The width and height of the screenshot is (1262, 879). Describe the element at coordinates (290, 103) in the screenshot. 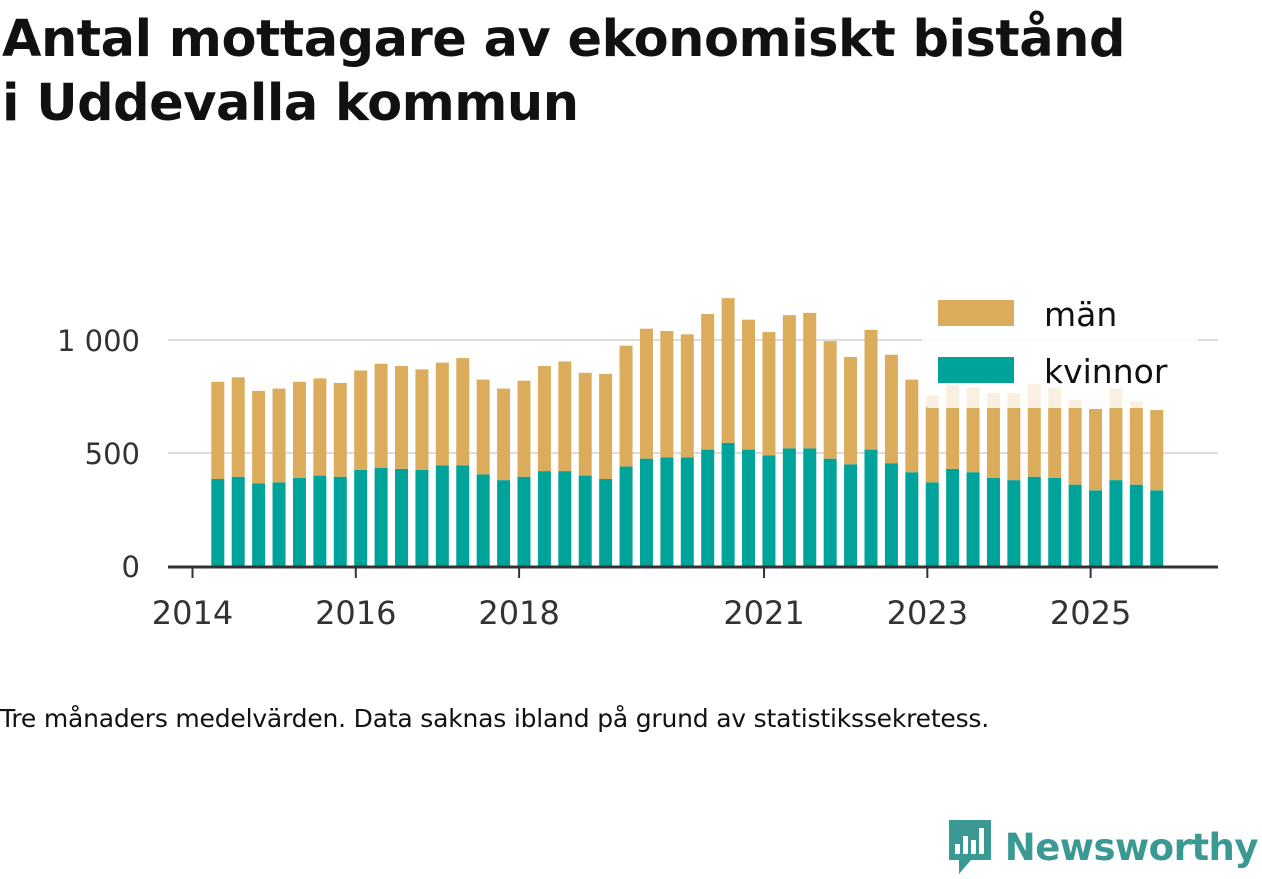

I see `chart-title-line-2: i Uddevalla kommun` at that location.